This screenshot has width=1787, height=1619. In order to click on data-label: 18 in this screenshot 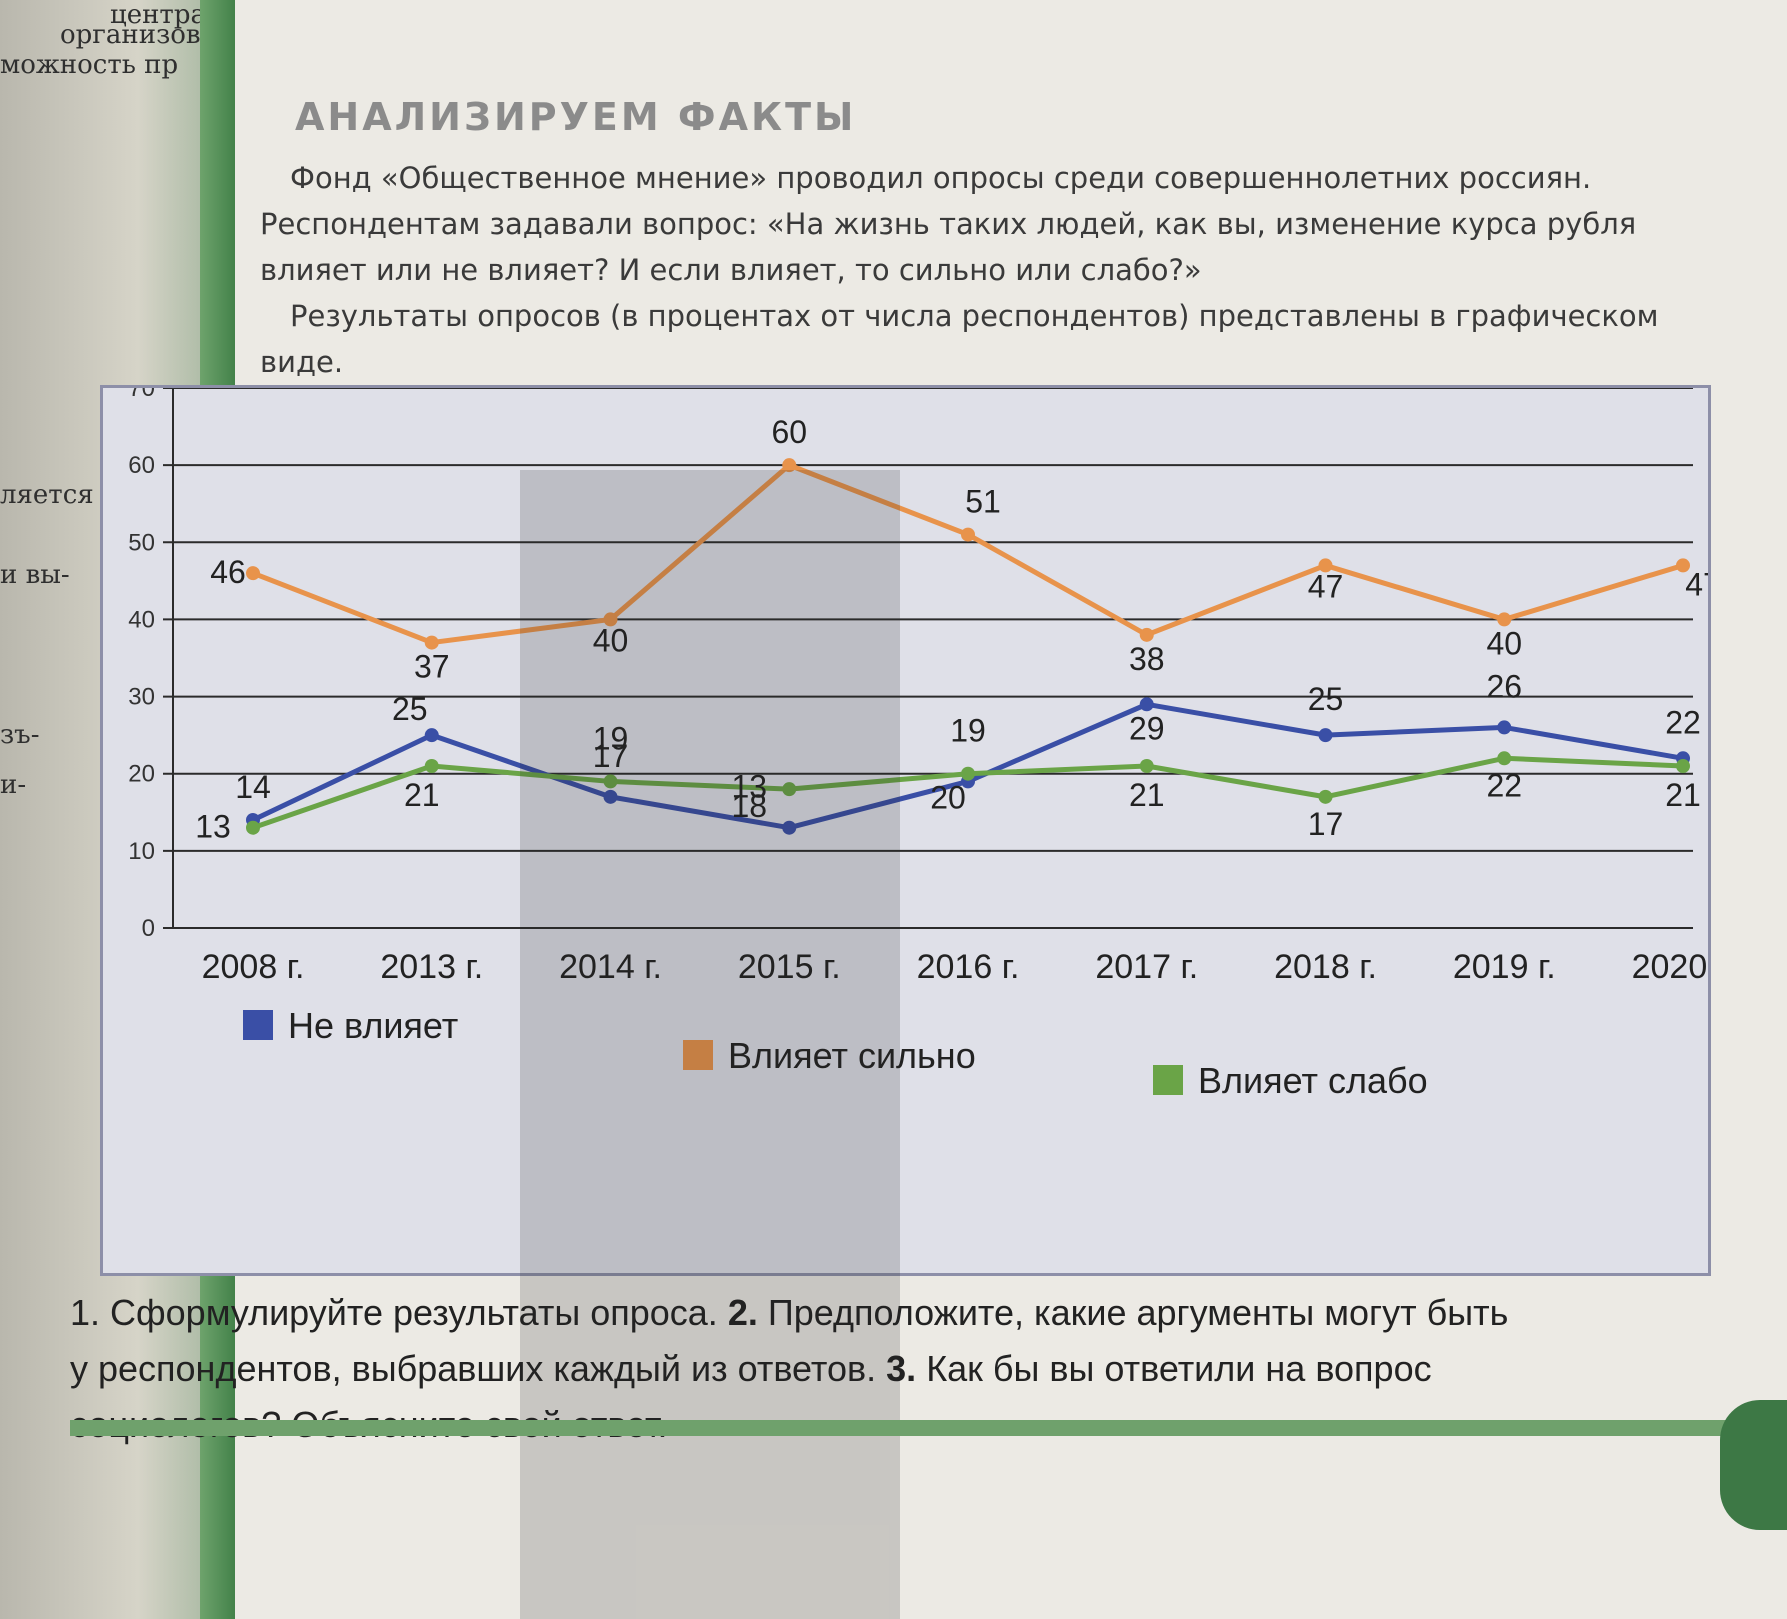, I will do `click(749, 806)`.